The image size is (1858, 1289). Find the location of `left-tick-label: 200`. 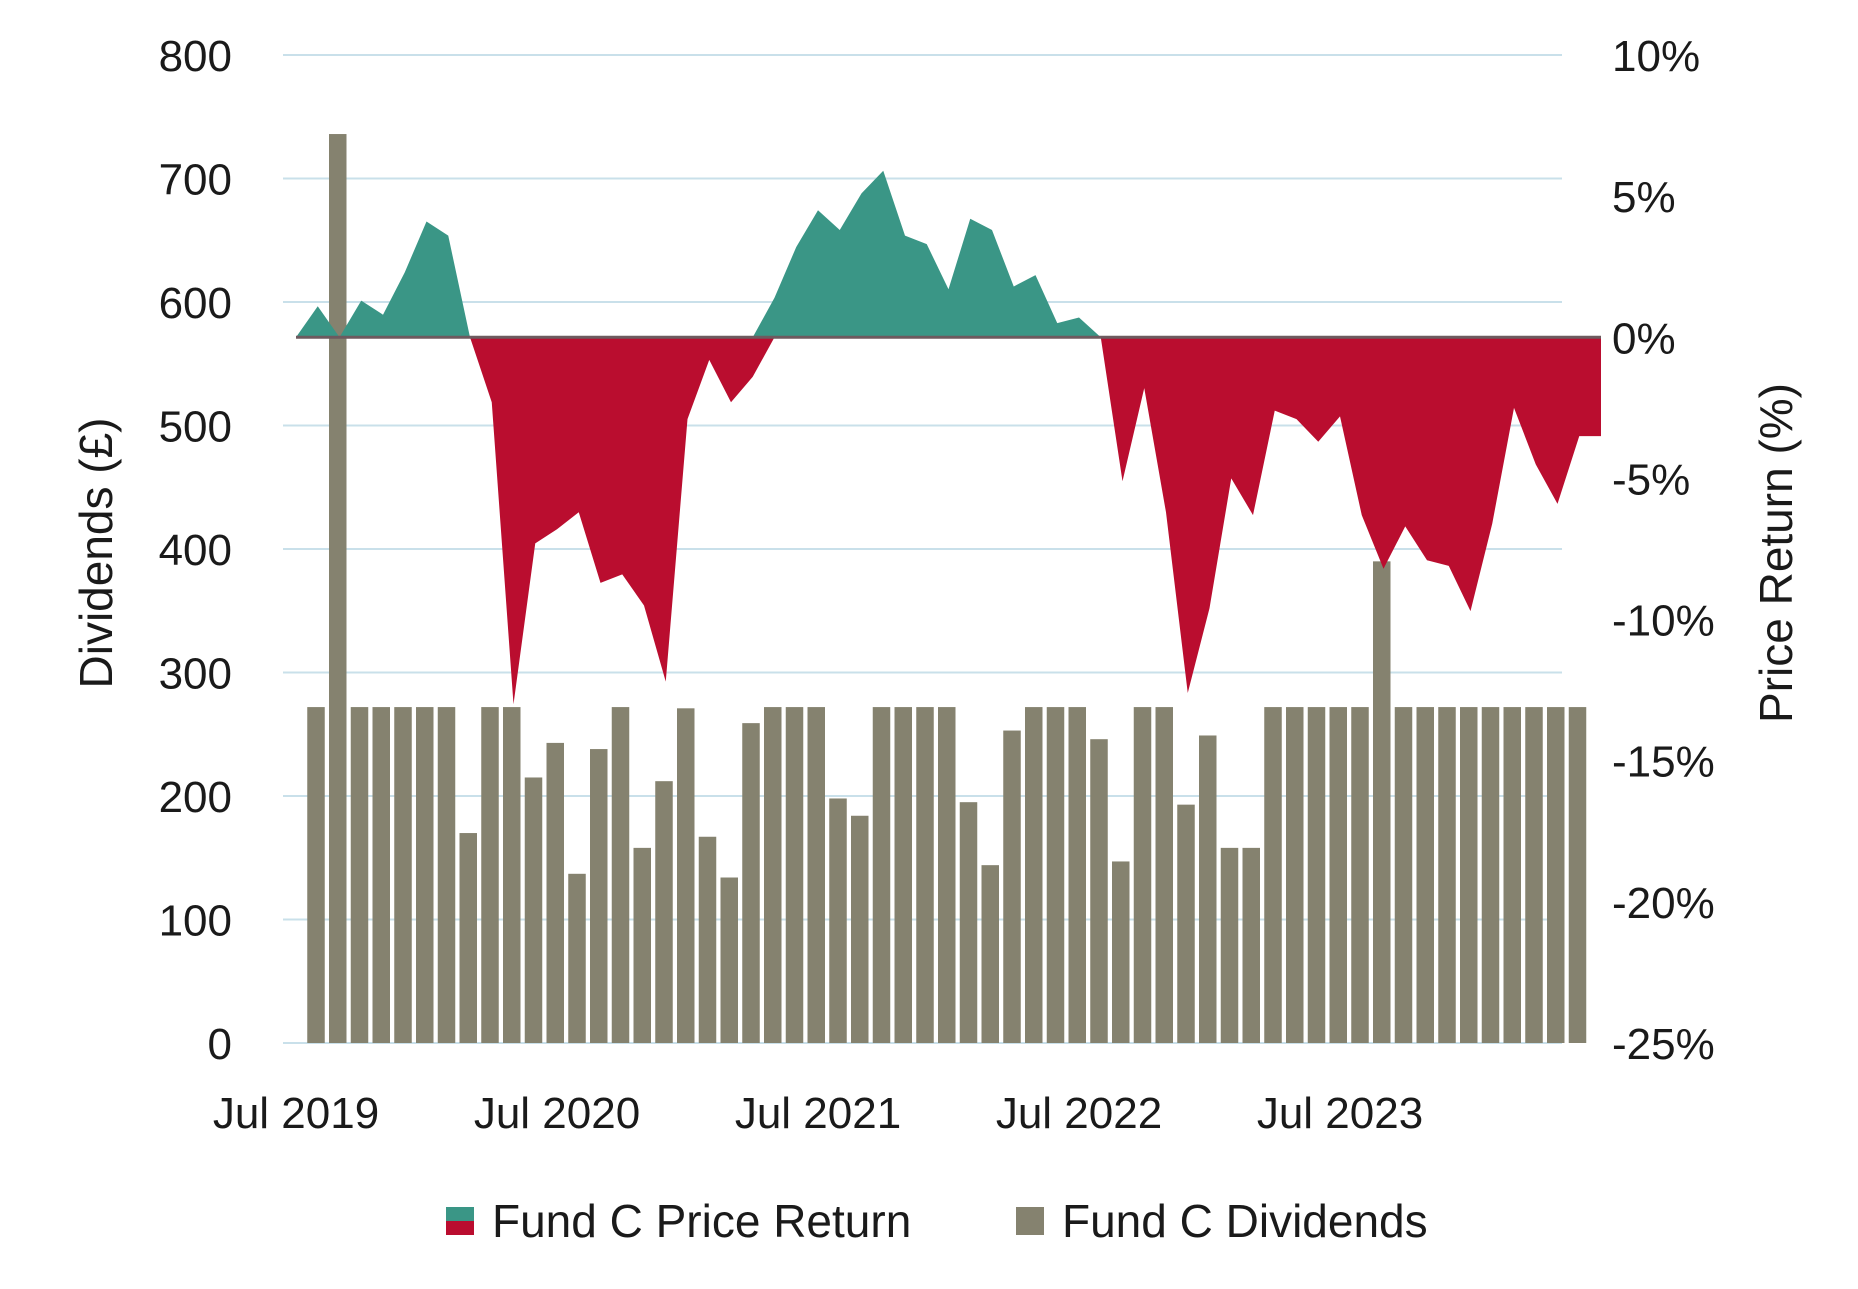

left-tick-label: 200 is located at coordinates (195, 797).